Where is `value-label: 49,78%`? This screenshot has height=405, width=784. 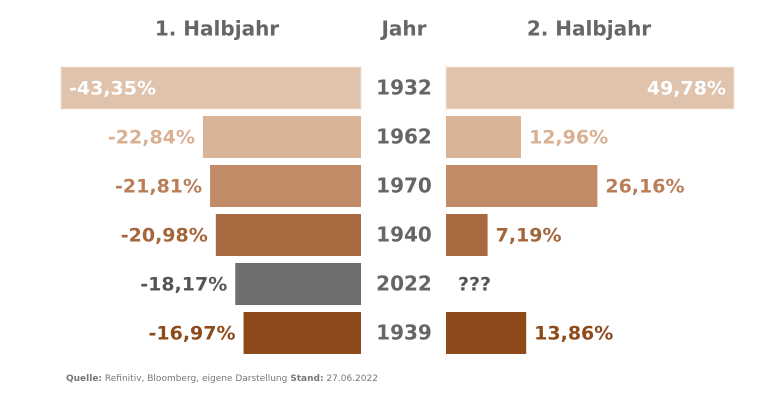 value-label: 49,78% is located at coordinates (686, 89).